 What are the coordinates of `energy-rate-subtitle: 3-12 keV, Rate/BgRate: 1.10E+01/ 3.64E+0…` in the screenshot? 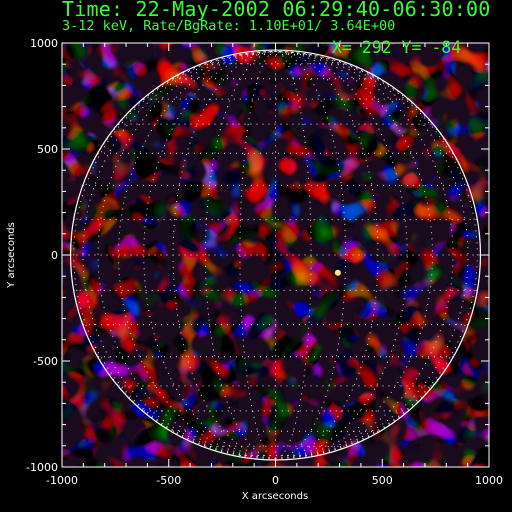 It's located at (229, 26).